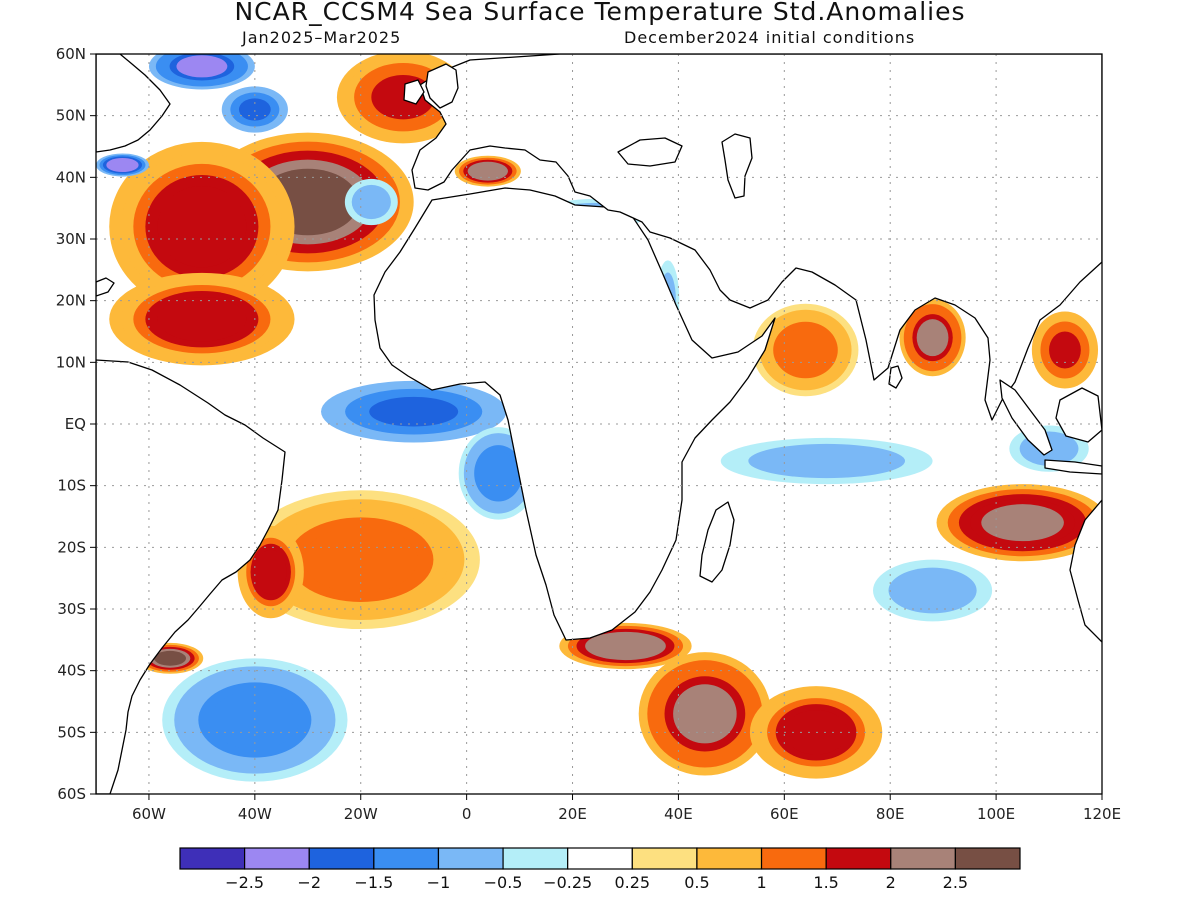 Image resolution: width=1200 pixels, height=900 pixels. Describe the element at coordinates (322, 37) in the screenshot. I see `forecast-period: Jan2025–Mar2025` at that location.